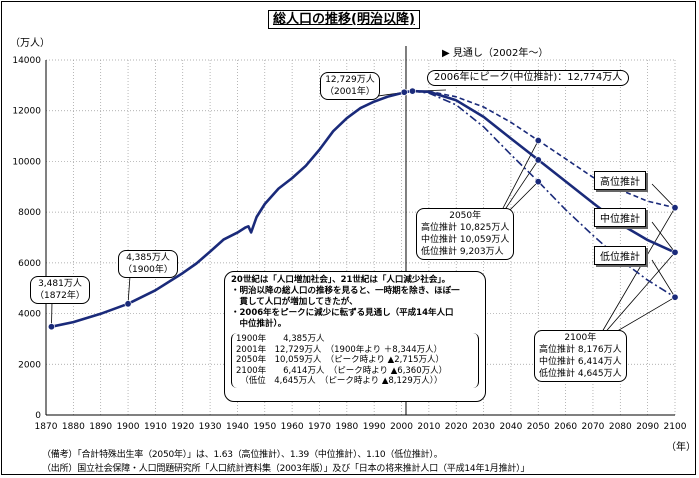 The image size is (699, 478). Describe the element at coordinates (374, 427) in the screenshot. I see `x-tick-label: 1990` at that location.